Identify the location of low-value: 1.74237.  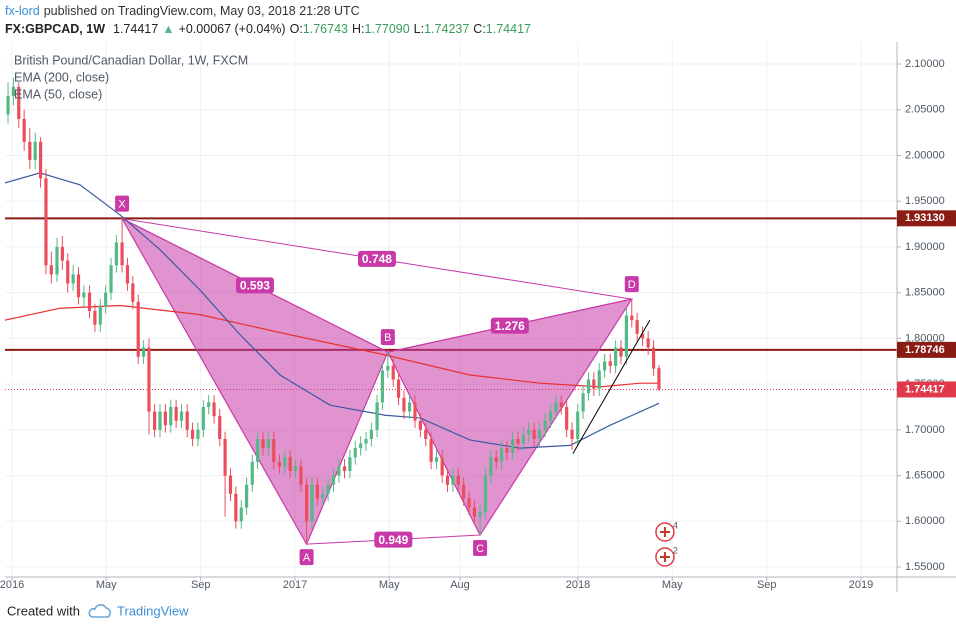
(446, 29).